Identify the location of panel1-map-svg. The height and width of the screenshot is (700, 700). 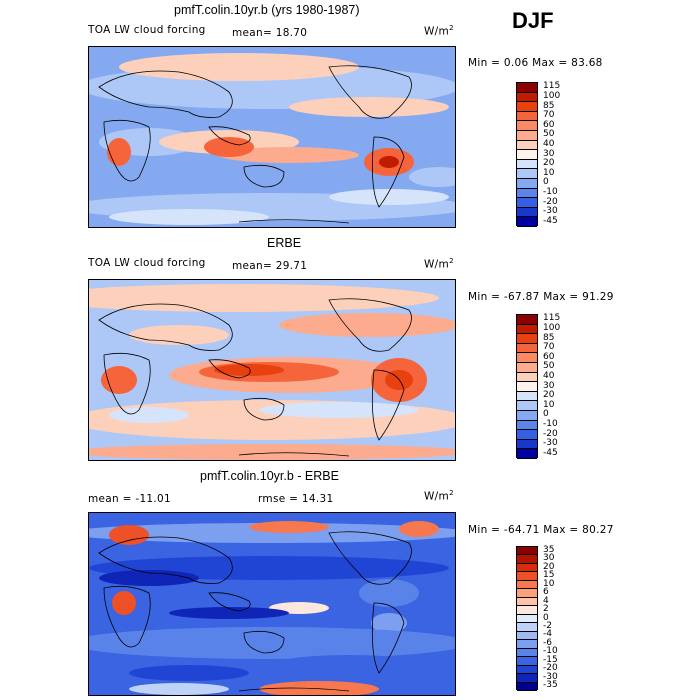
(272, 137).